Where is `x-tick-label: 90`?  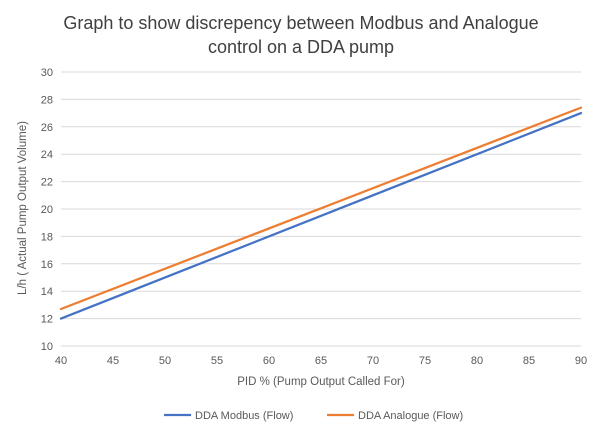 x-tick-label: 90 is located at coordinates (581, 361).